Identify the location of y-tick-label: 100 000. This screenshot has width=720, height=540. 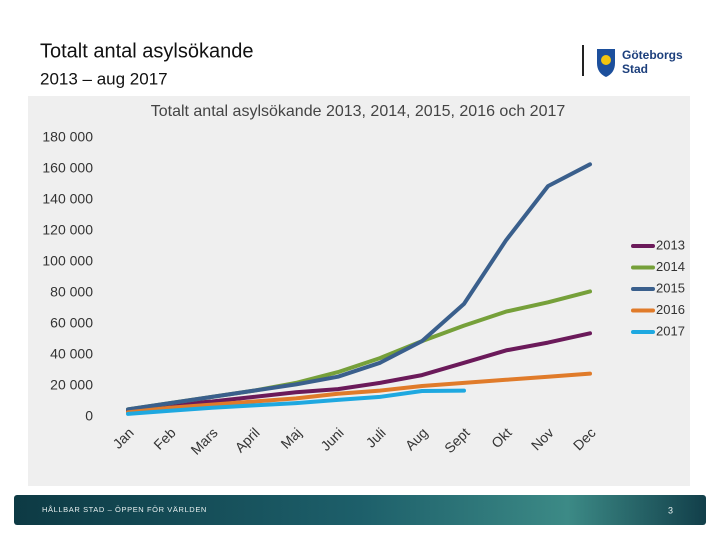
(67, 261).